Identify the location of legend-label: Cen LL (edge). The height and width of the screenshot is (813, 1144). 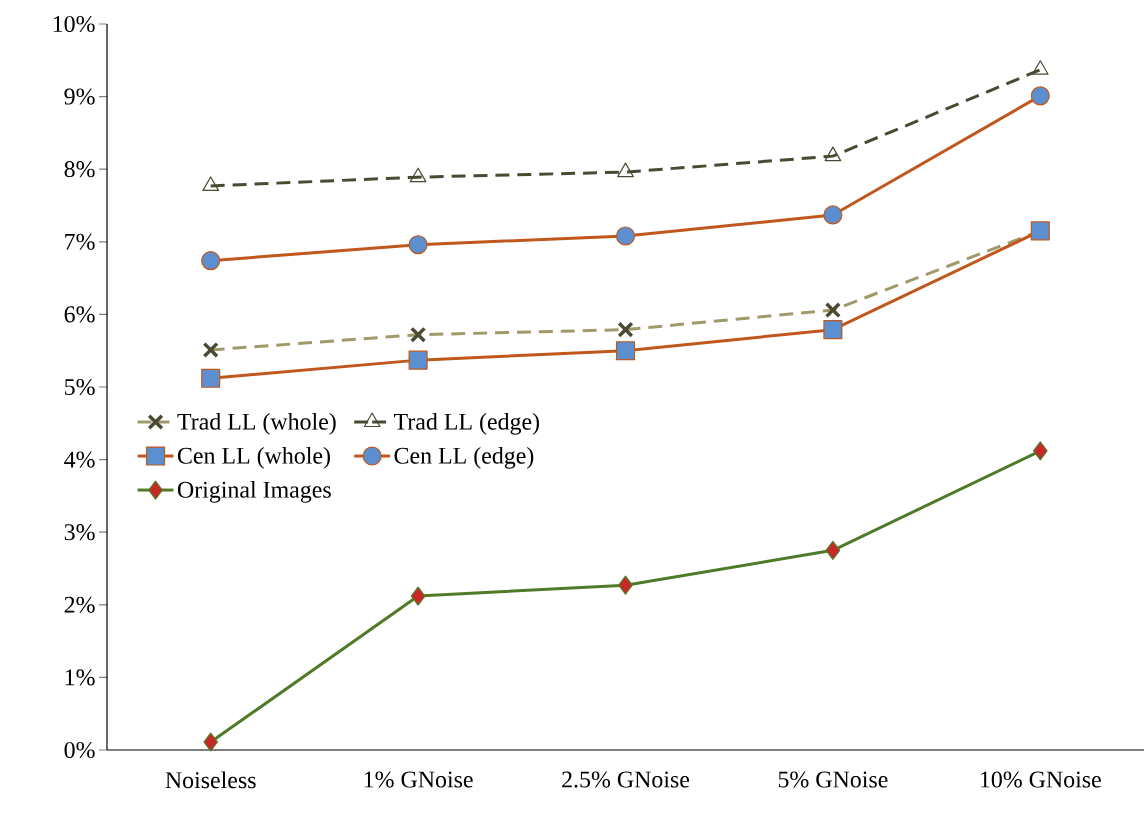
(464, 457).